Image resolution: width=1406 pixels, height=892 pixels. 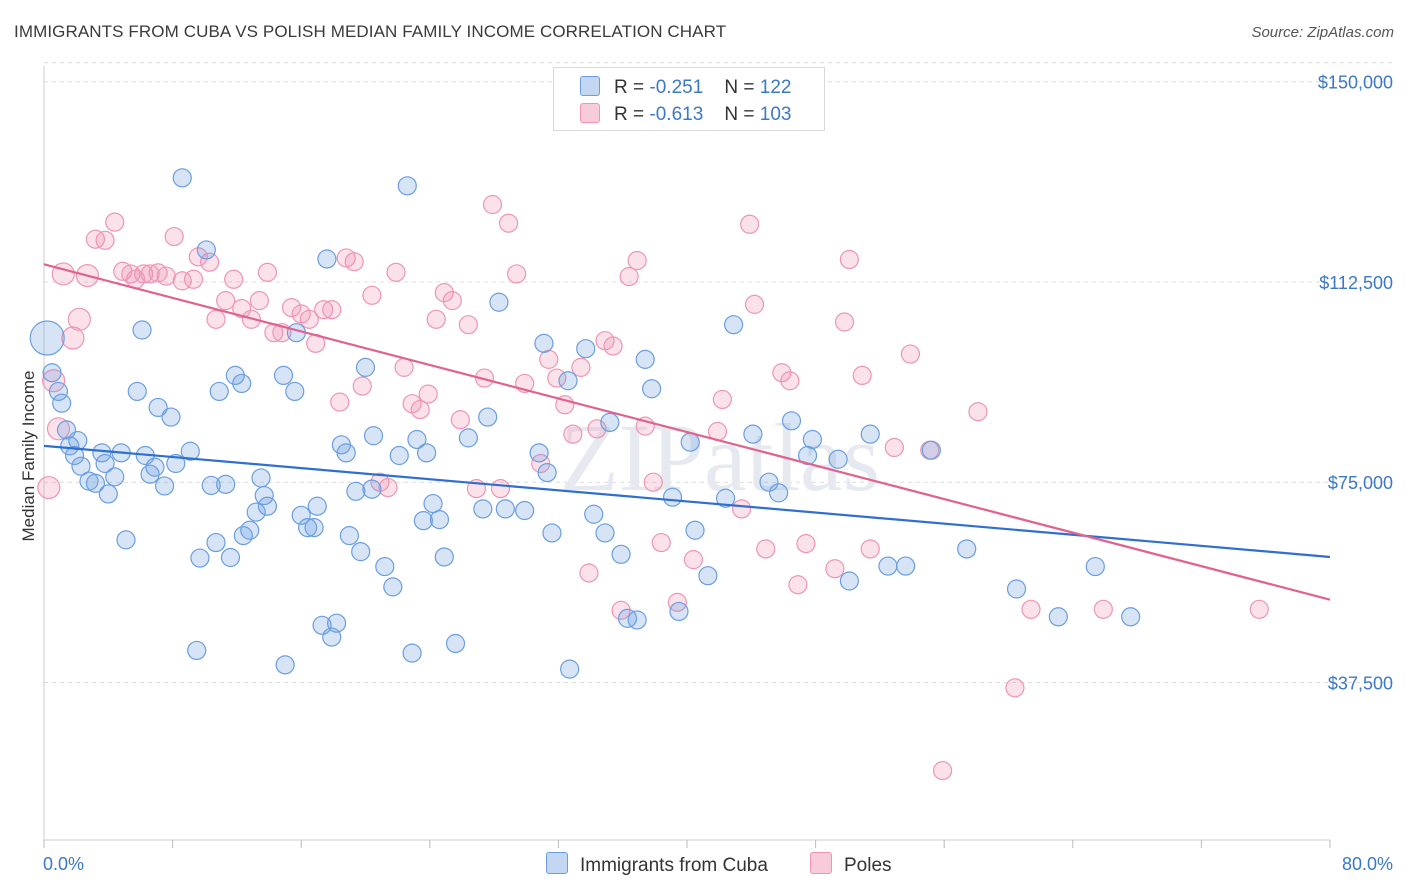 I want to click on bottom-legend-poles: Poles, so click(x=851, y=864).